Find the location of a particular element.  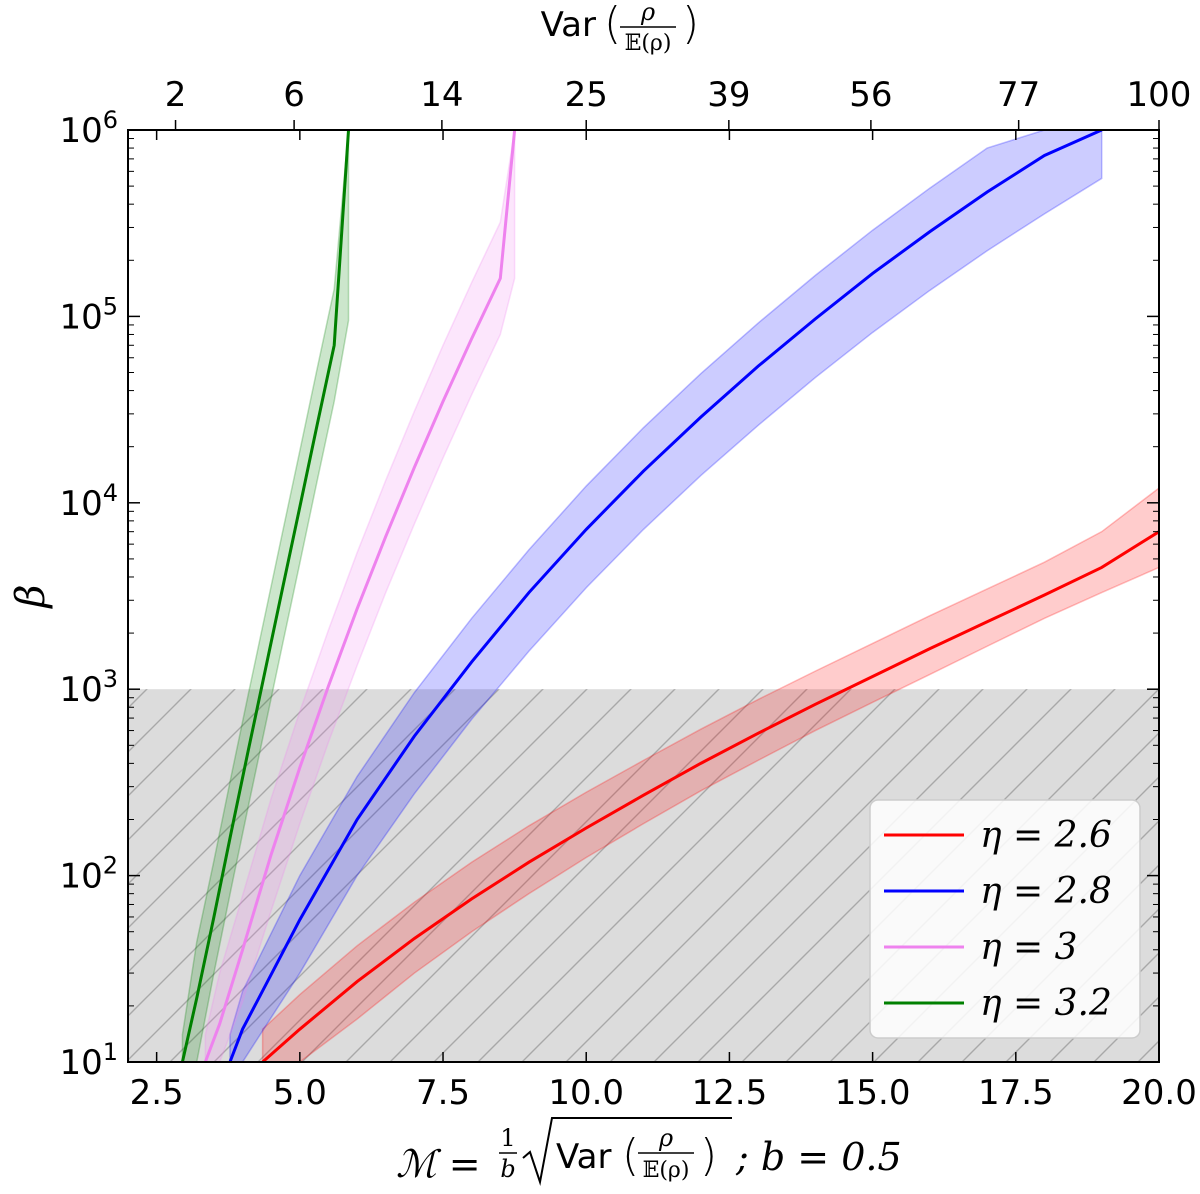

top-tick-label: 6 is located at coordinates (294, 95).